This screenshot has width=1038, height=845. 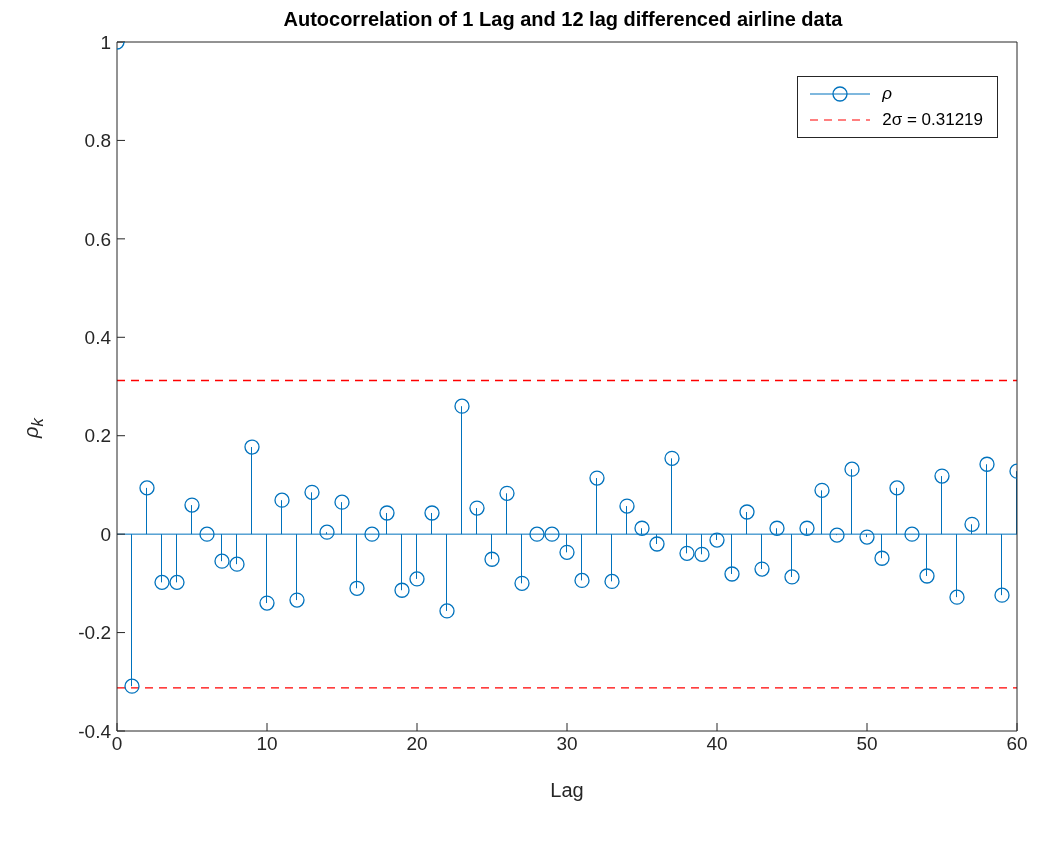 I want to click on legend-label: 2σ = 0.31219, so click(x=932, y=120).